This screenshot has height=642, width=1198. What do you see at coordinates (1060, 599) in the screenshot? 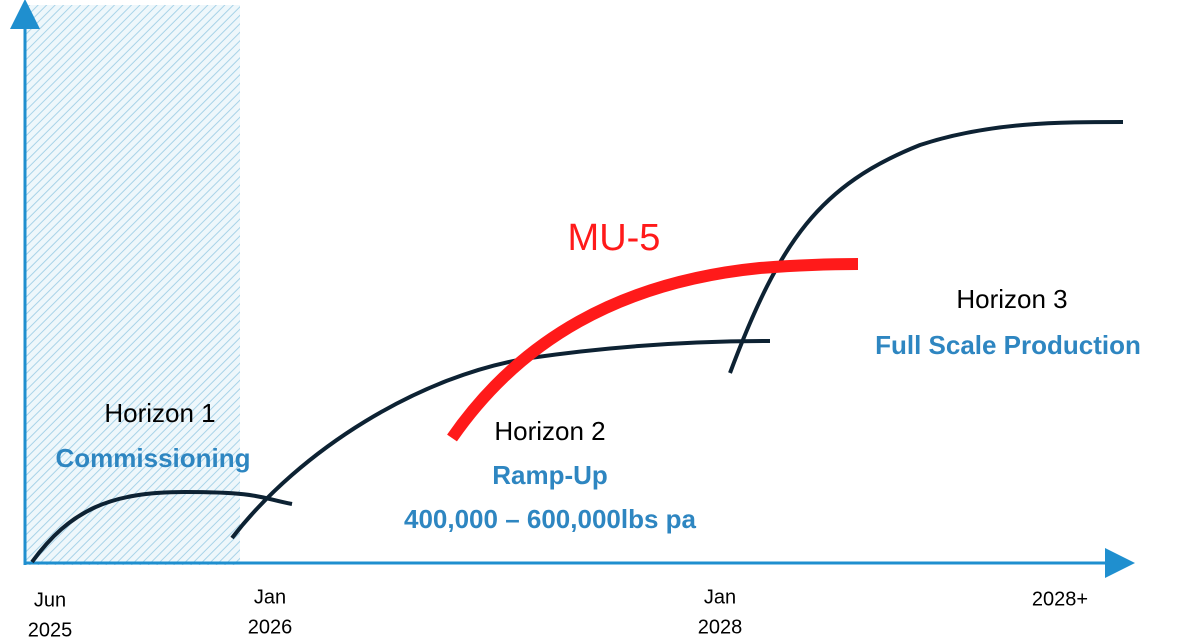
I see `x-label: 2028+` at bounding box center [1060, 599].